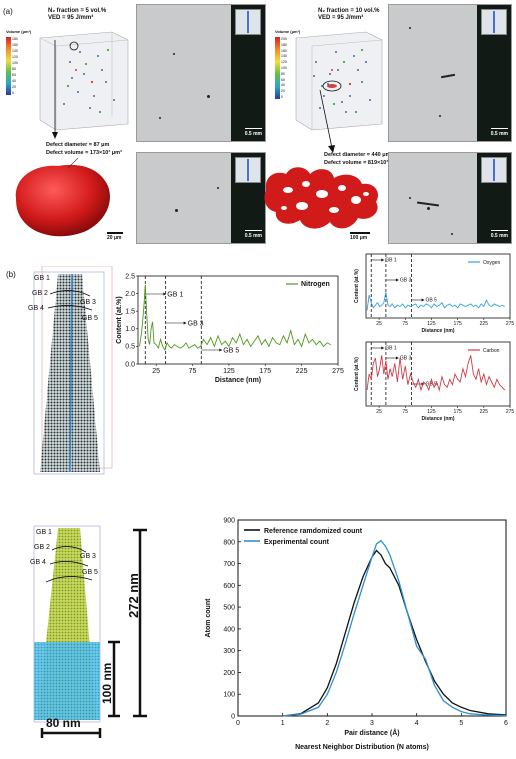  What do you see at coordinates (391, 261) in the screenshot?
I see `oxygen-gb-label-0: GB 1` at bounding box center [391, 261].